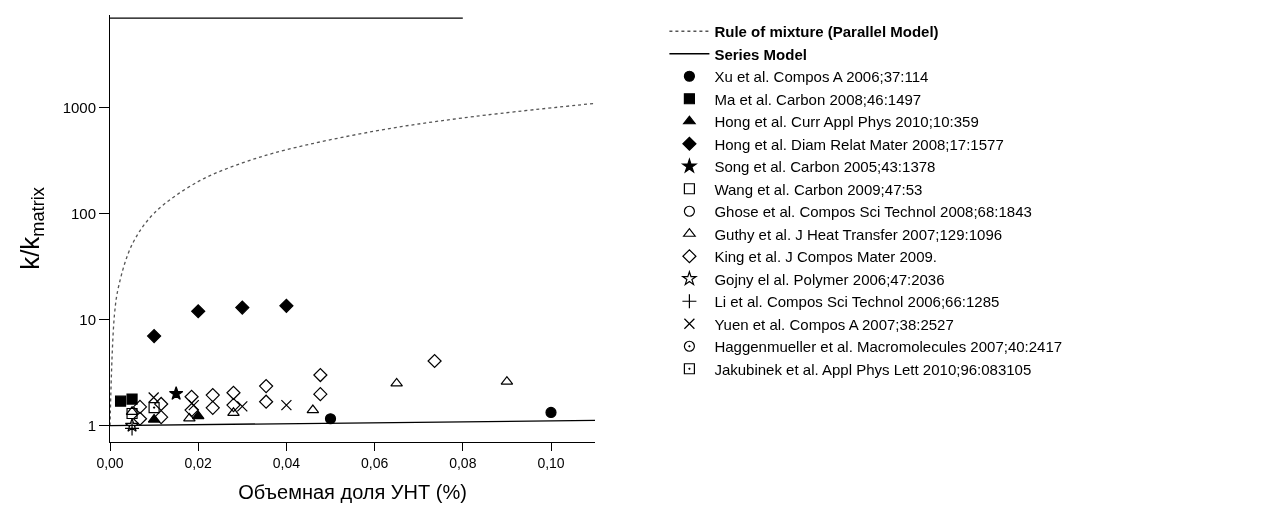 Image resolution: width=1285 pixels, height=512 pixels. What do you see at coordinates (826, 257) in the screenshot?
I see `legend-label: King et al. J Compos Mater 2009.` at bounding box center [826, 257].